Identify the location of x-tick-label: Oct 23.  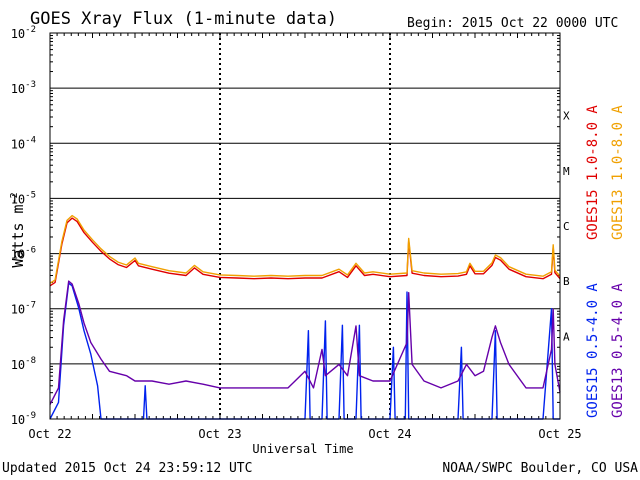
(219, 434).